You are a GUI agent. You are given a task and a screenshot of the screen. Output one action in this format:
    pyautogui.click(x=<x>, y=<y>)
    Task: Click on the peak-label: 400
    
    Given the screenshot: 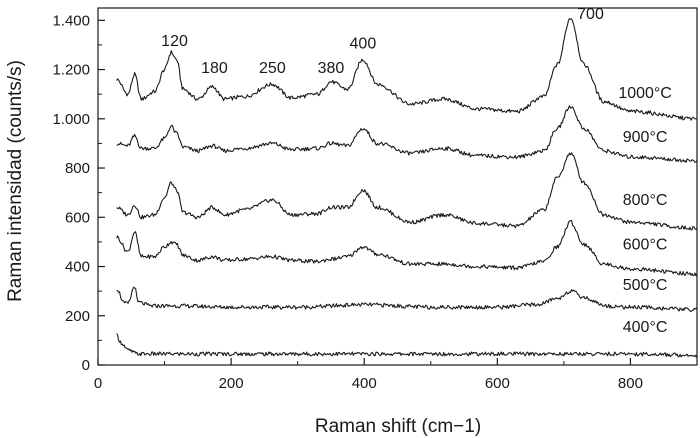 What is the action you would take?
    pyautogui.click(x=363, y=44)
    